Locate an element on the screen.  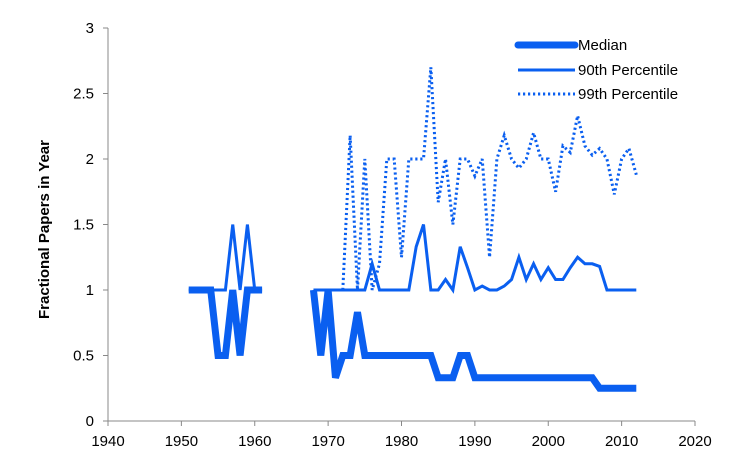
y-tick-label: 2.5 is located at coordinates (83, 94).